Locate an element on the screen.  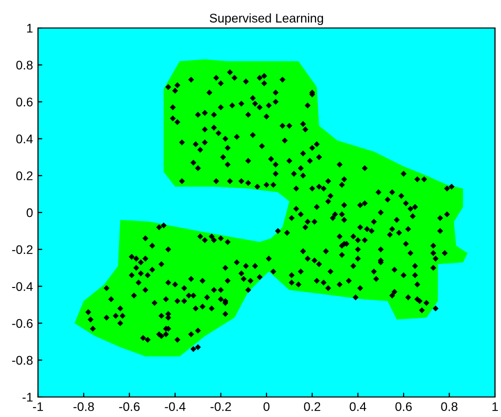
y-tick-label: -0.4 is located at coordinates (22, 286).